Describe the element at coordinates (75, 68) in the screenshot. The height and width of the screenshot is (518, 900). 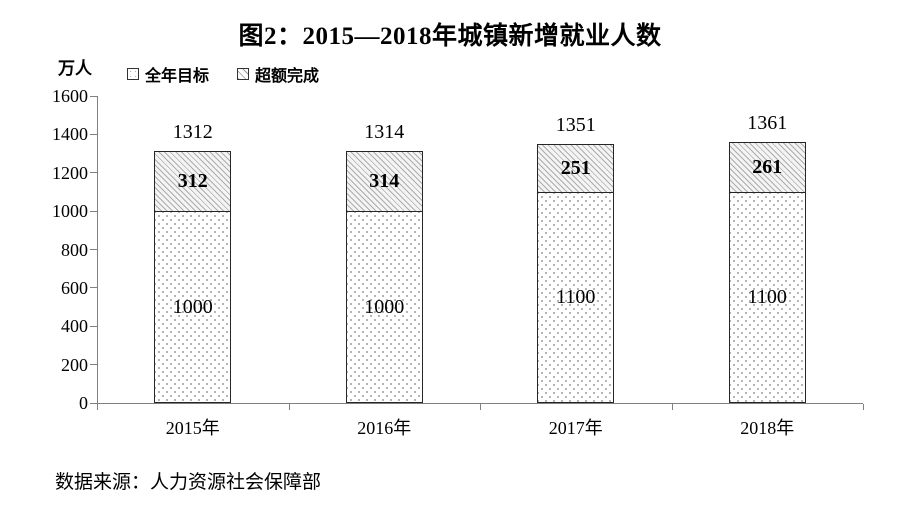
I see `y-axis-unit-label: 万人` at that location.